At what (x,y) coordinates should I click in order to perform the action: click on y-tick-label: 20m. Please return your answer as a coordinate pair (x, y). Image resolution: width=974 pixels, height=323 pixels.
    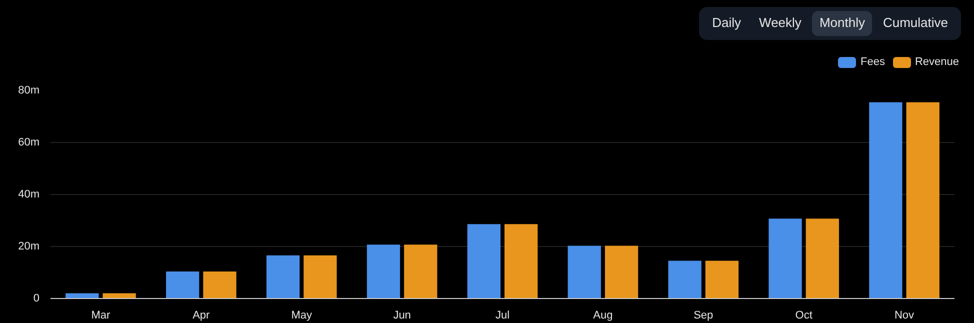
    Looking at the image, I should click on (29, 246).